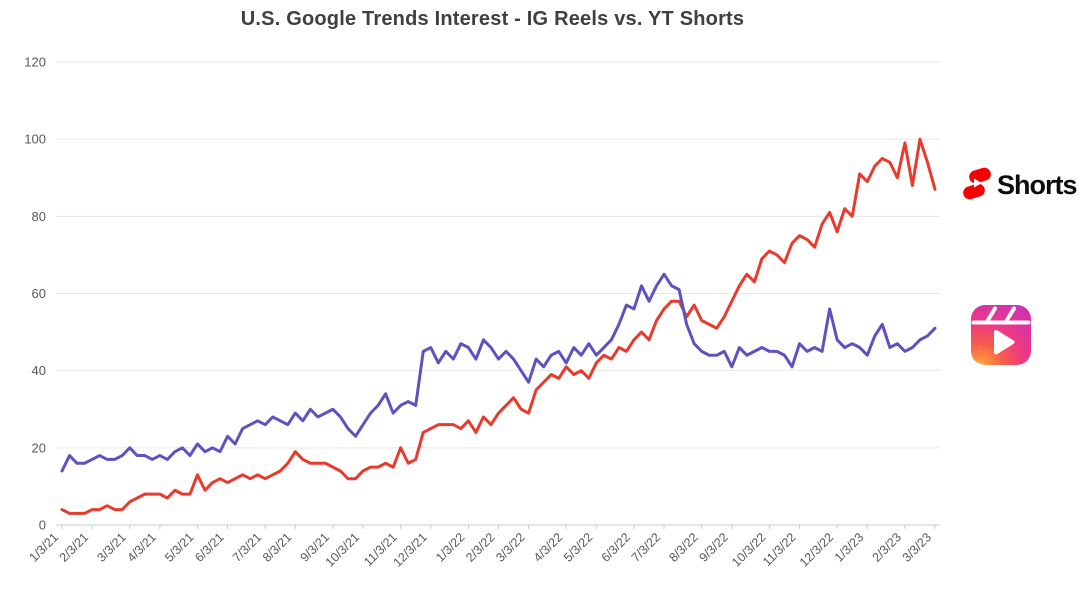 The image size is (1080, 590). Describe the element at coordinates (917, 547) in the screenshot. I see `svg-text: 3/3/23` at that location.